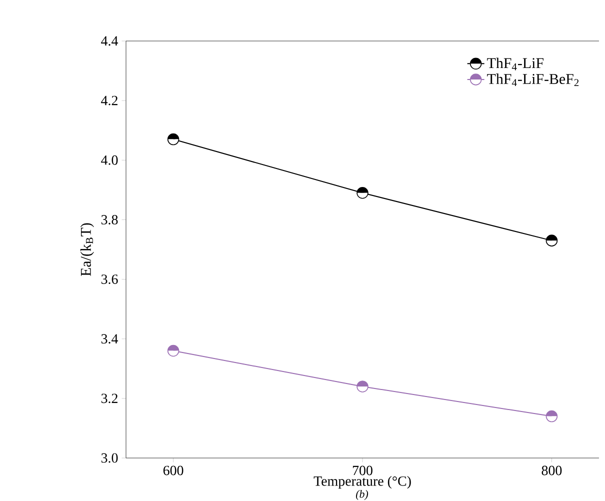 The width and height of the screenshot is (605, 501). What do you see at coordinates (109, 160) in the screenshot?
I see `y-tick-label: 4.0` at bounding box center [109, 160].